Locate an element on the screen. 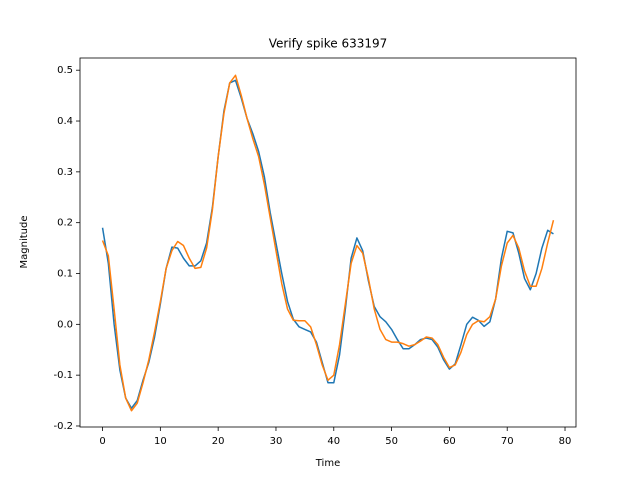  x-tick-label: 60 is located at coordinates (449, 441).